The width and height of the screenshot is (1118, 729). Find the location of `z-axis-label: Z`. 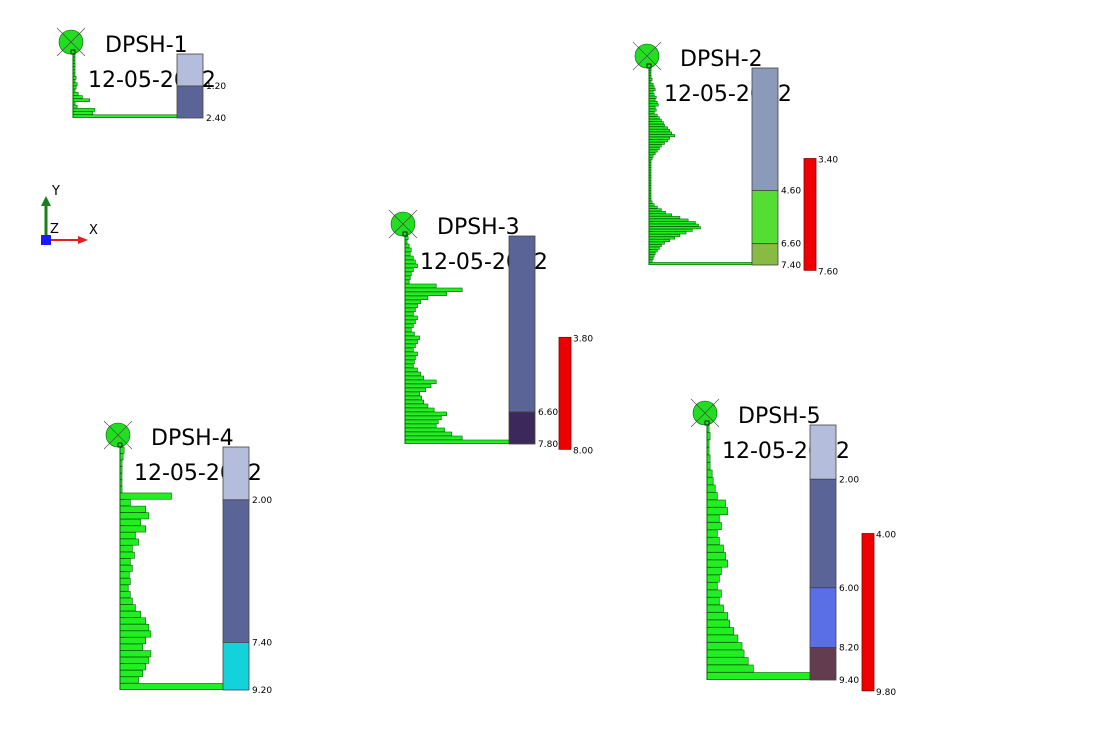

z-axis-label: Z is located at coordinates (54, 229).